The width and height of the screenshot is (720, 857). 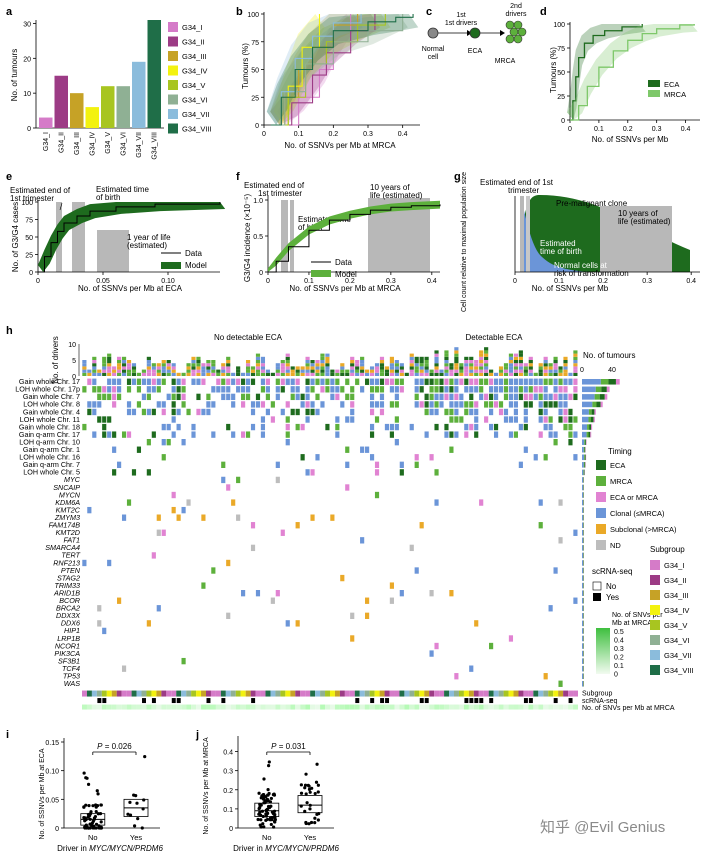 I want to click on panel-g-annotation-normal: Normal cells at, so click(x=581, y=265).